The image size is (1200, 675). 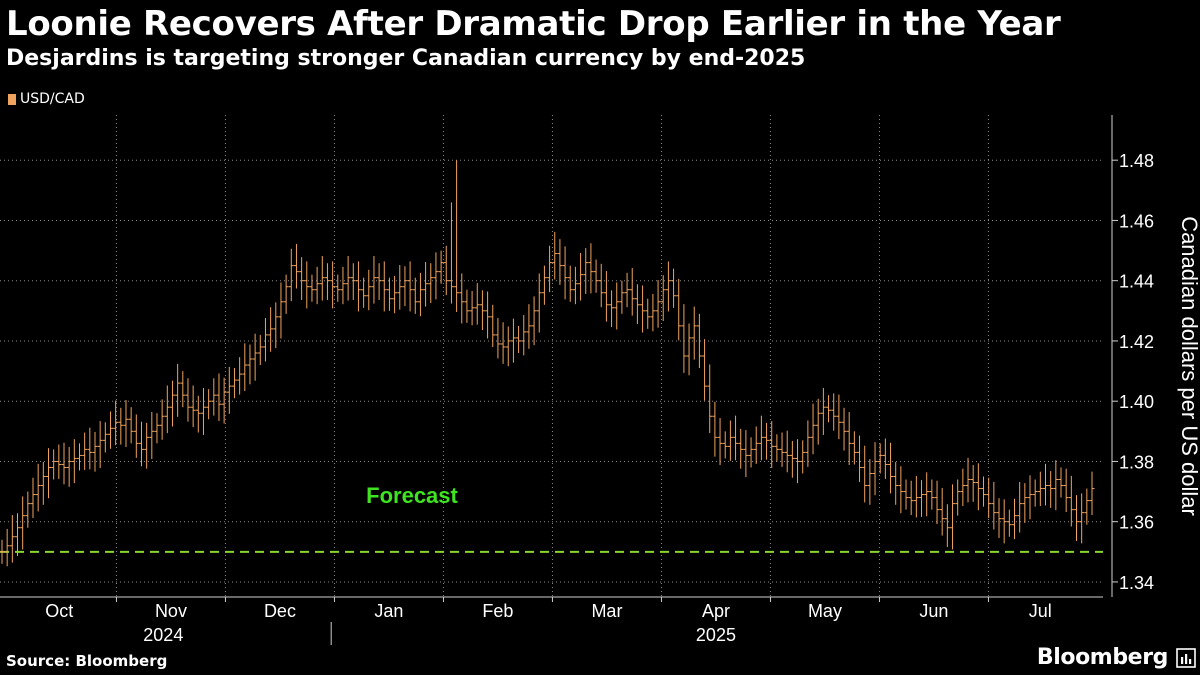 What do you see at coordinates (716, 611) in the screenshot?
I see `x-tick-label: Apr` at bounding box center [716, 611].